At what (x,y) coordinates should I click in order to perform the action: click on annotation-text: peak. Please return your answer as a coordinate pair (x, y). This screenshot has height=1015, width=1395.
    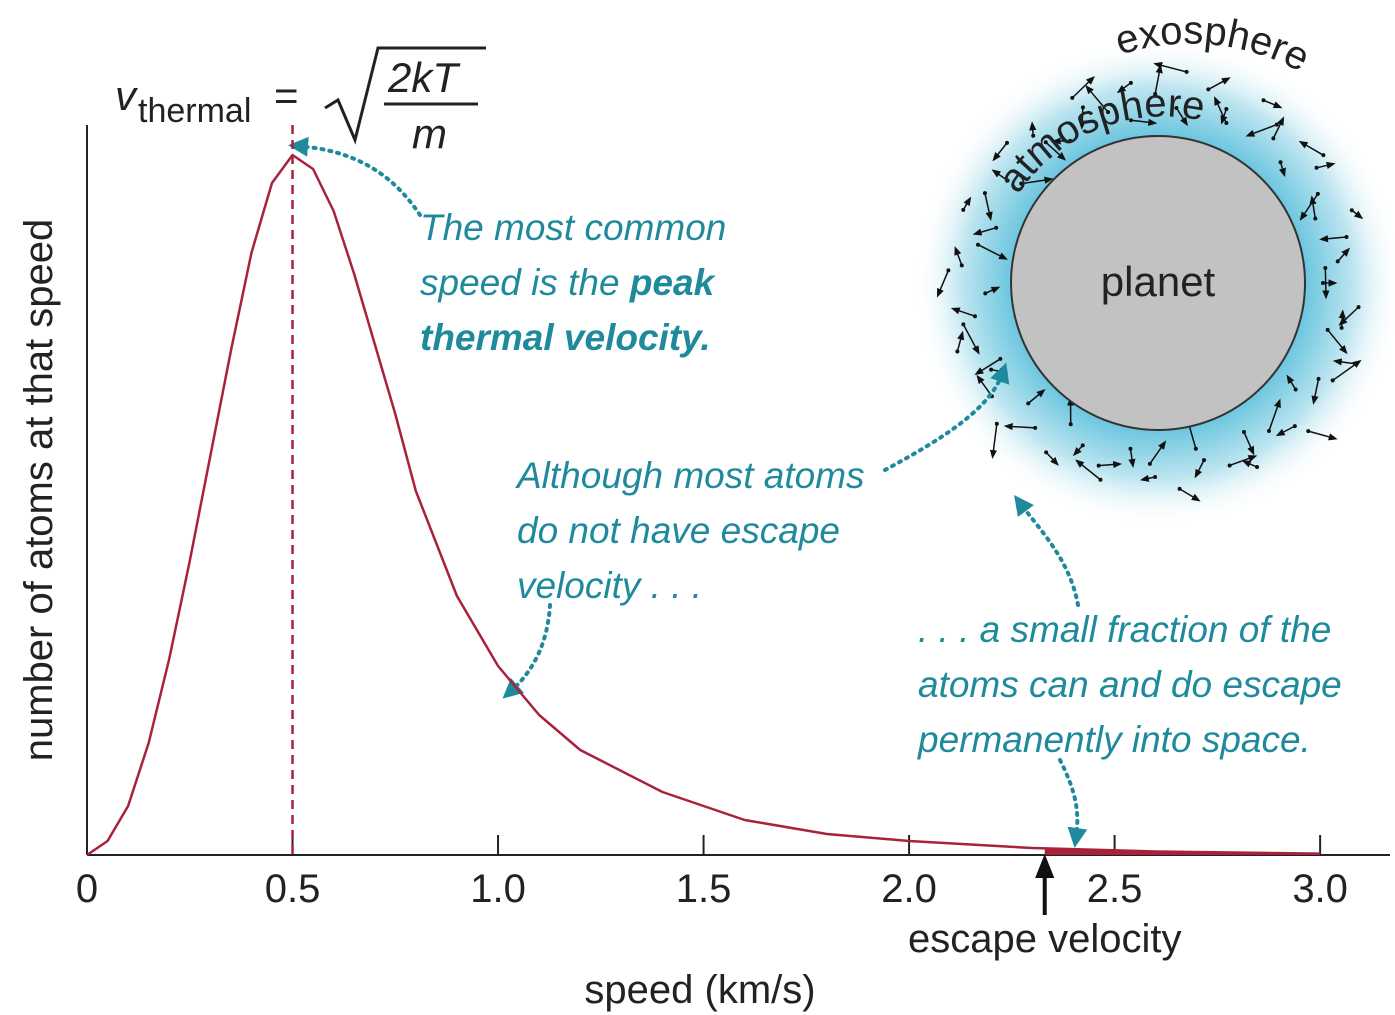
    Looking at the image, I should click on (673, 282).